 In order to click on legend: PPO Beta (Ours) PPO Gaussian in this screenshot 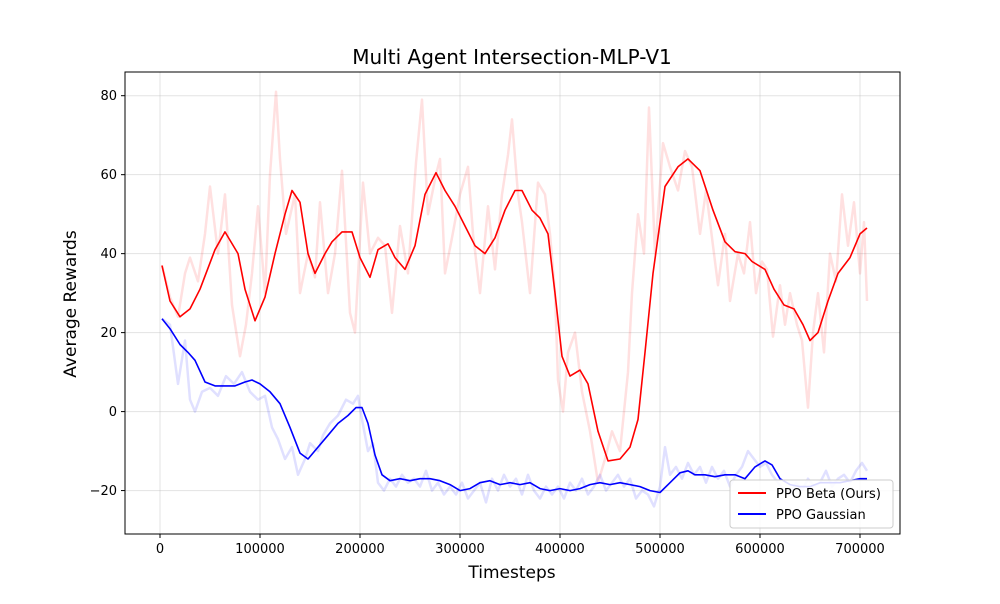, I will do `click(811, 504)`.